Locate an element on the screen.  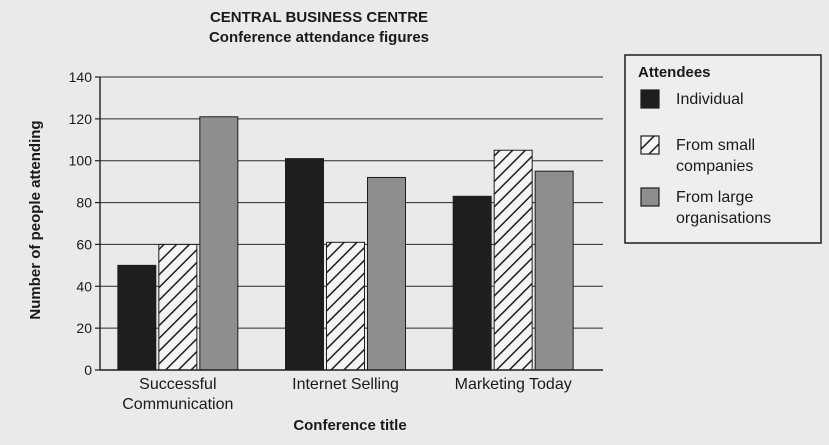
bar-successful-communication-from-large-organisations is located at coordinates (219, 243).